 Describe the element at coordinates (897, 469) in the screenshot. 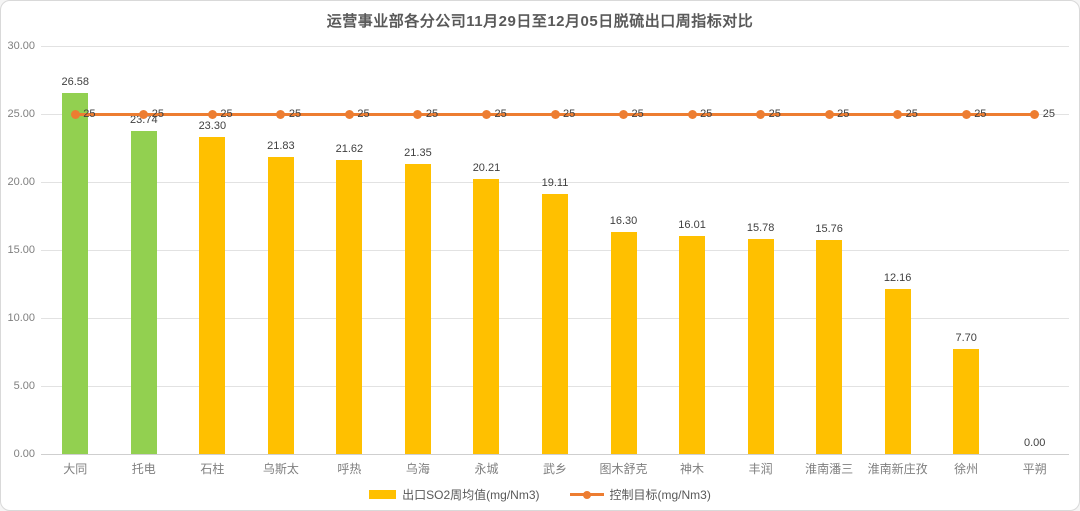

I see `x-tick-label: 淮南新庄孜` at that location.